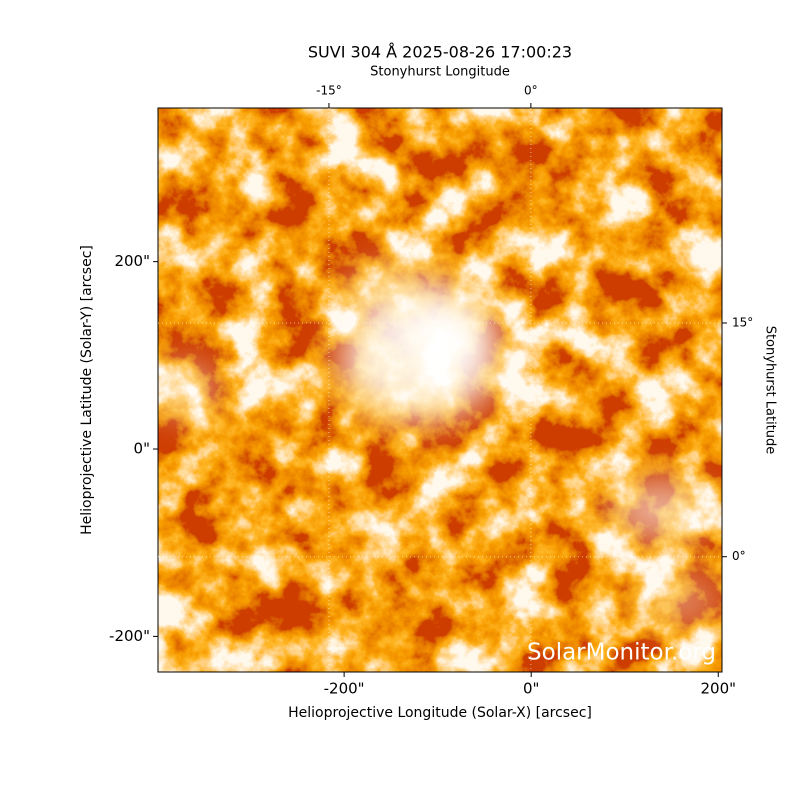 This screenshot has height=804, width=800. What do you see at coordinates (718, 689) in the screenshot?
I see `x-tick-label: 200"` at bounding box center [718, 689].